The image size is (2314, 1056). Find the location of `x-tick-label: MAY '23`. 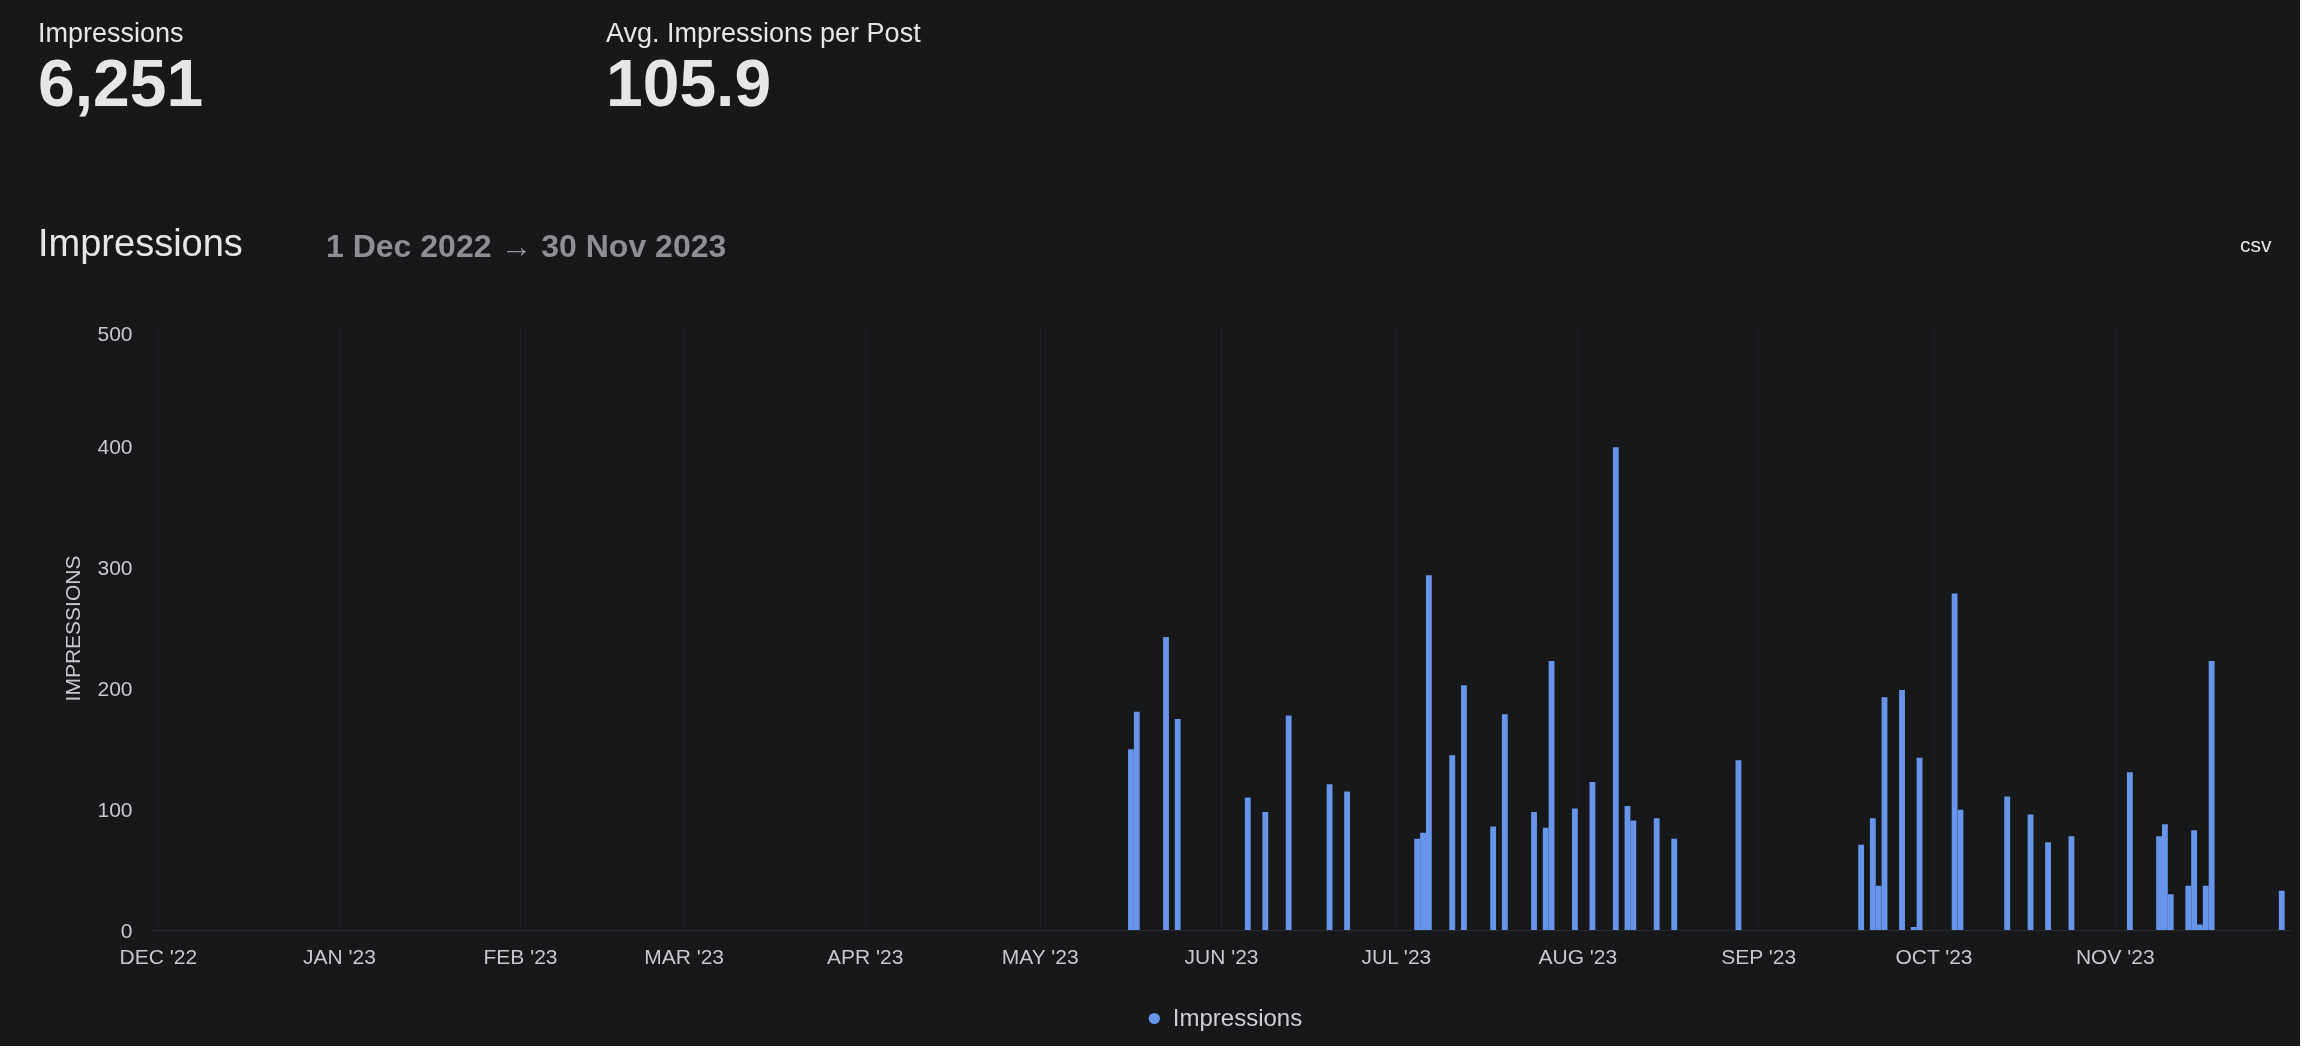

x-tick-label: MAY '23 is located at coordinates (1040, 956).